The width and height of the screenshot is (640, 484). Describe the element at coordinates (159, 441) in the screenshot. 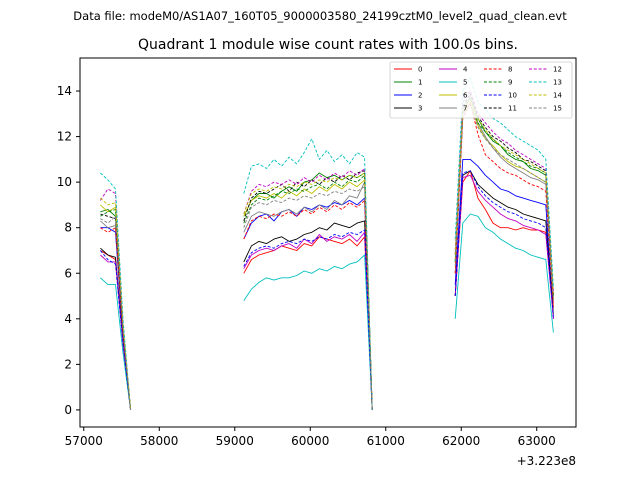

I see `x-tick-label: 58000` at that location.